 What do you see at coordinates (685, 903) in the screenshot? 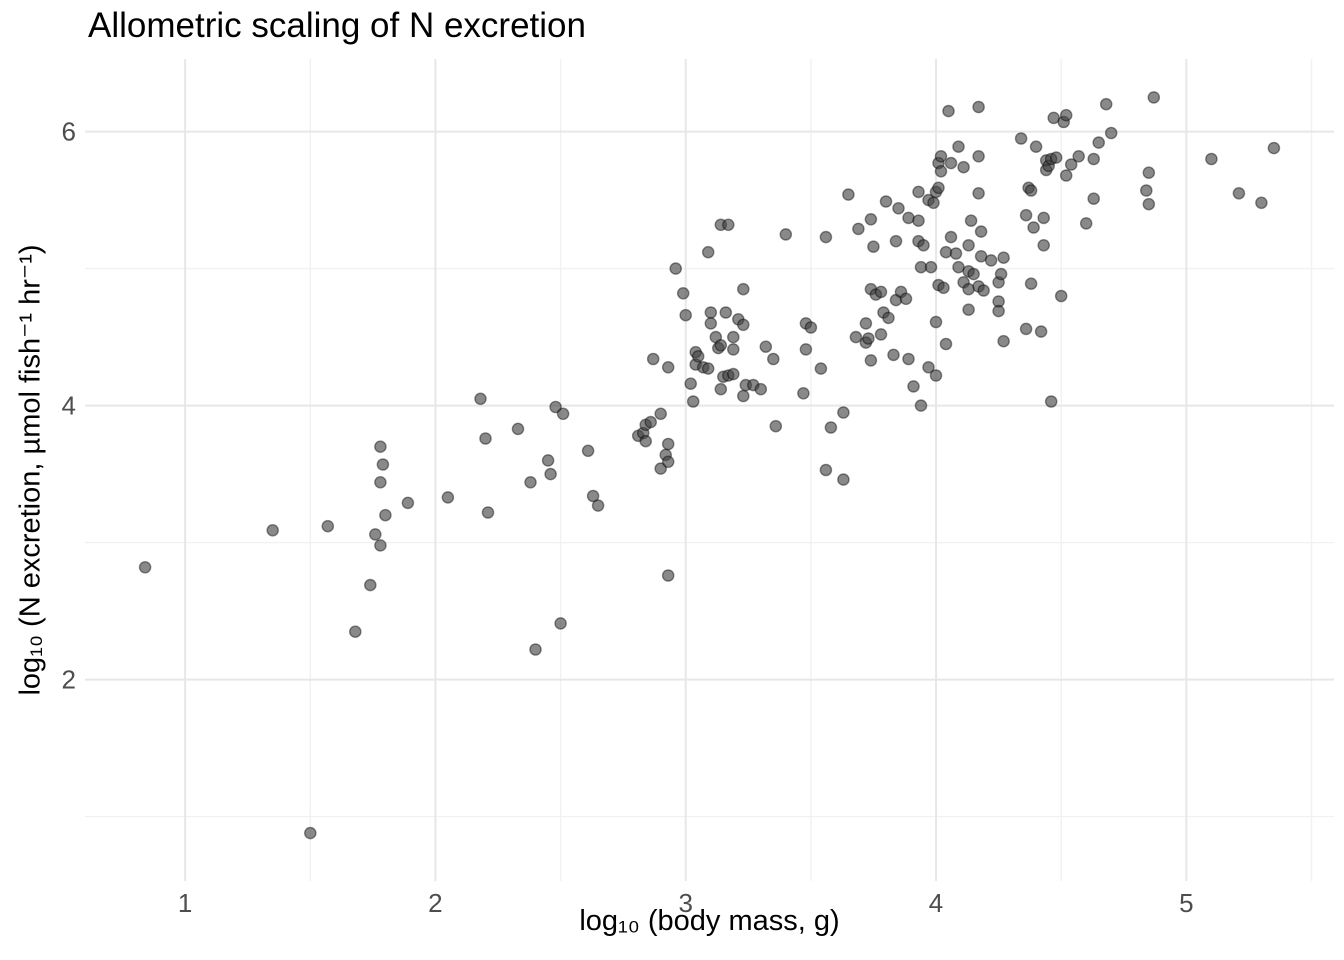
I see `x-tick-label: 3` at bounding box center [685, 903].